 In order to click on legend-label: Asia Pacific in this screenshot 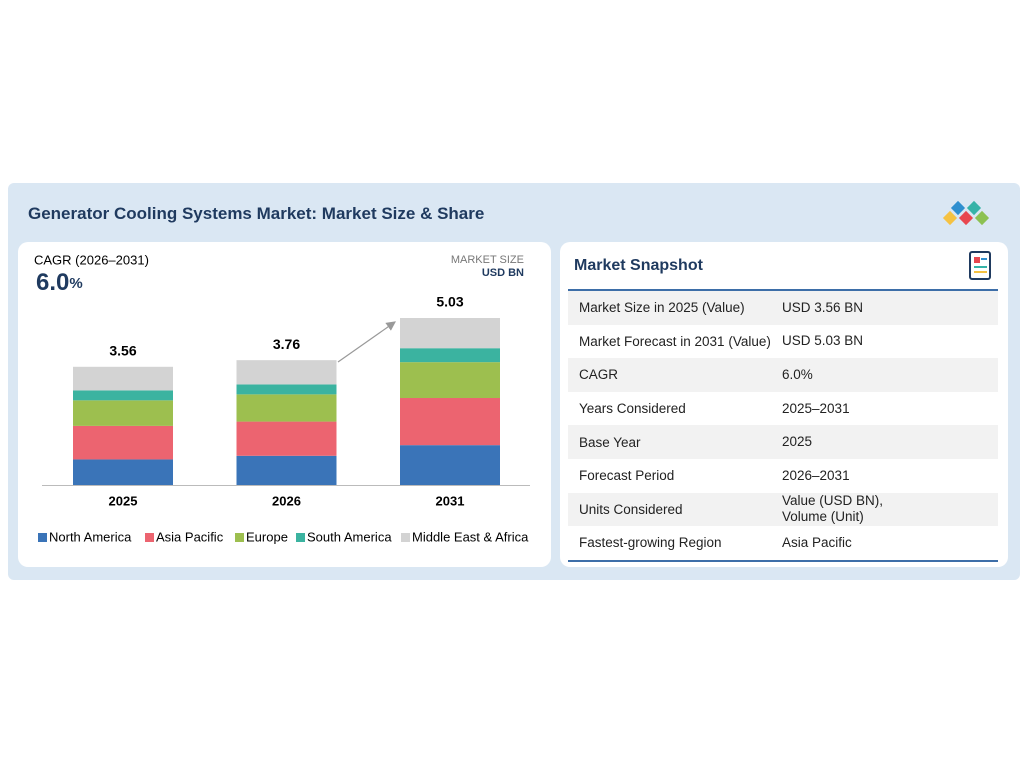, I will do `click(190, 536)`.